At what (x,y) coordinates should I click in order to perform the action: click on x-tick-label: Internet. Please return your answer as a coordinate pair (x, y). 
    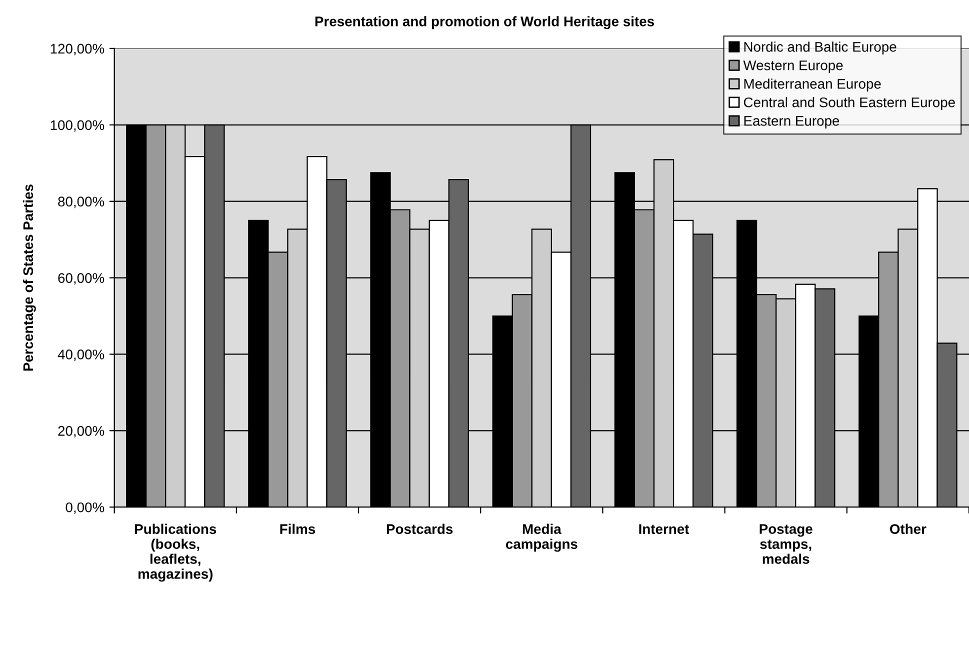
    Looking at the image, I should click on (664, 529).